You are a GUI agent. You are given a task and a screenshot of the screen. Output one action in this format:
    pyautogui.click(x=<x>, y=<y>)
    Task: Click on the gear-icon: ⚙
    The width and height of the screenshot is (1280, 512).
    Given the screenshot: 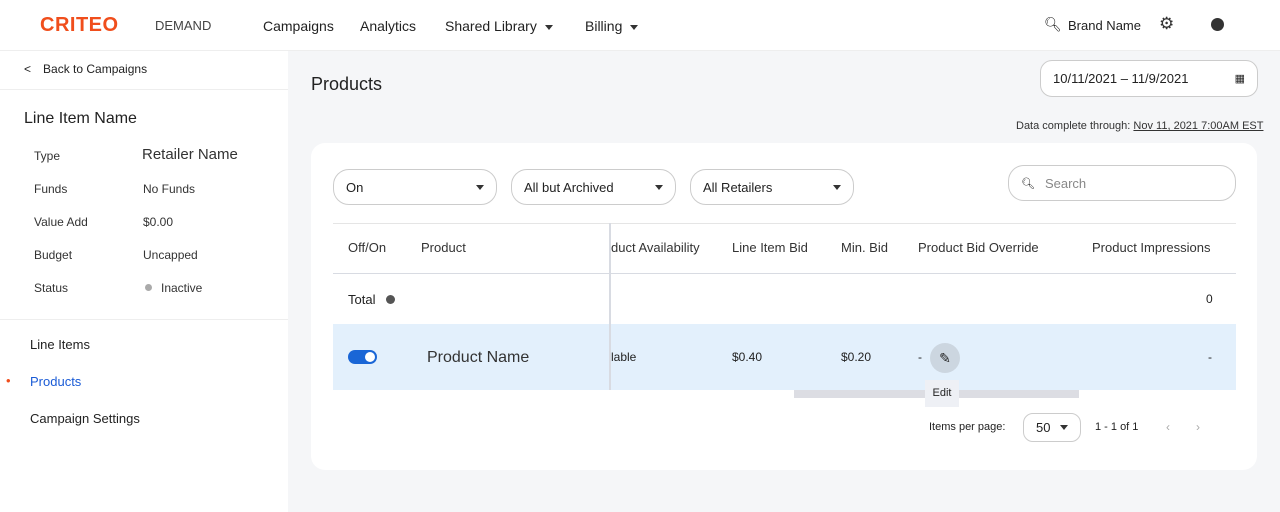 What is the action you would take?
    pyautogui.click(x=1167, y=23)
    